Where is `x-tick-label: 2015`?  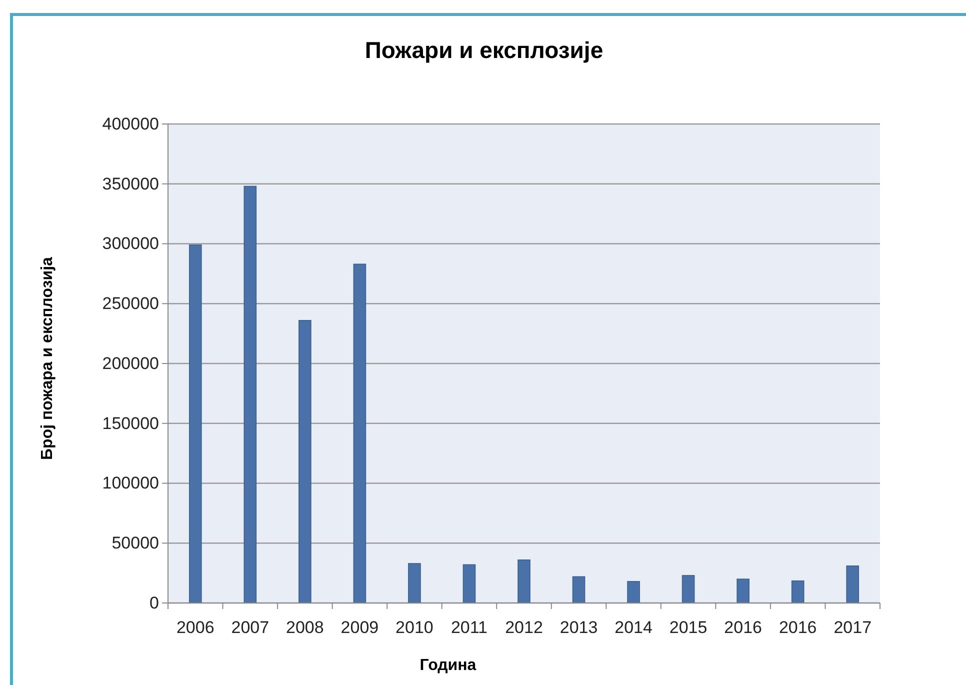
x-tick-label: 2015 is located at coordinates (688, 628).